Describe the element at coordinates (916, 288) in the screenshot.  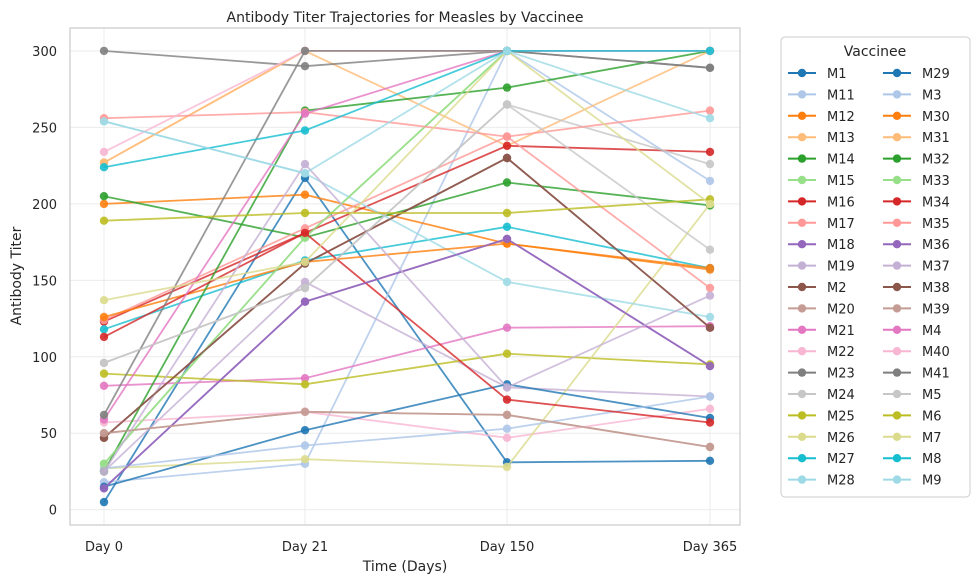
I see `legend-item: M38` at that location.